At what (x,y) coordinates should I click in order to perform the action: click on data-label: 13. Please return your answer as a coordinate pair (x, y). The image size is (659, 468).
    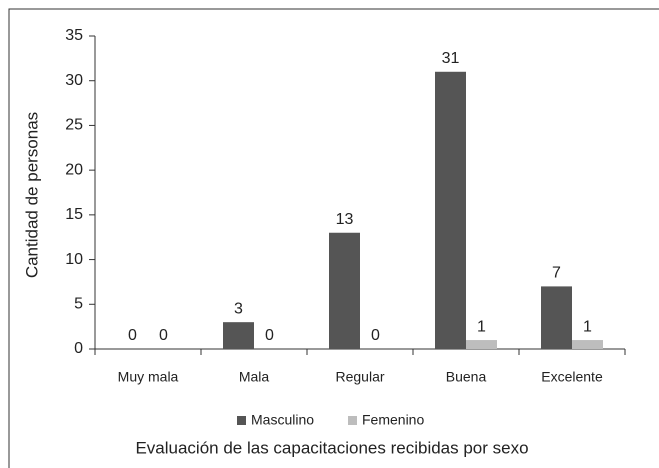
    Looking at the image, I should click on (345, 219).